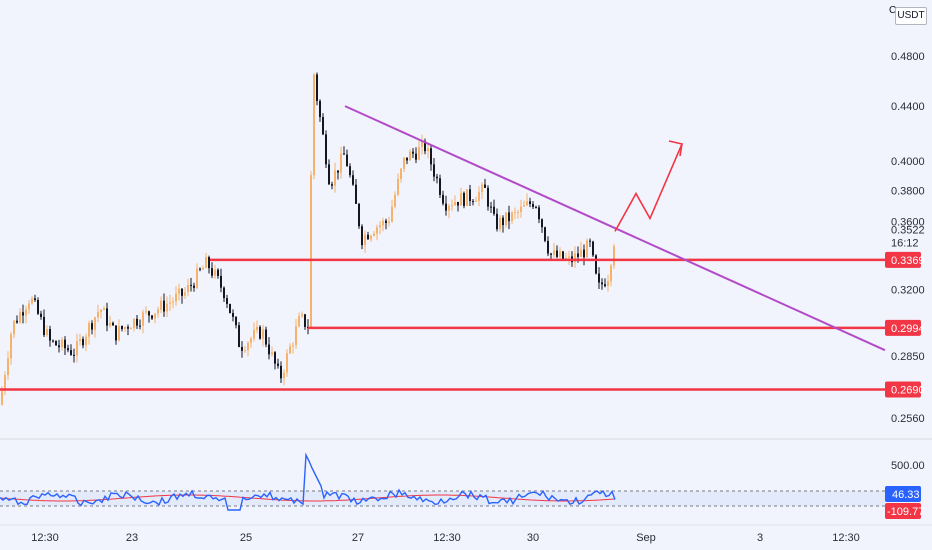 The width and height of the screenshot is (932, 550). I want to click on level-price-label: 0.3369, so click(908, 261).